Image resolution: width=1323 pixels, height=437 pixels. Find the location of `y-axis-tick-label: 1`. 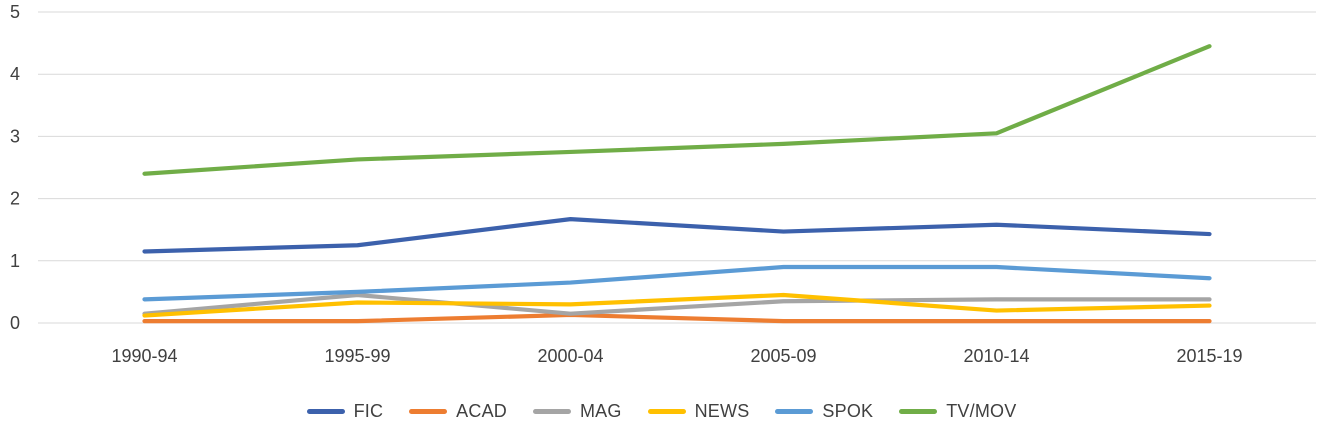

y-axis-tick-label: 1 is located at coordinates (15, 261).